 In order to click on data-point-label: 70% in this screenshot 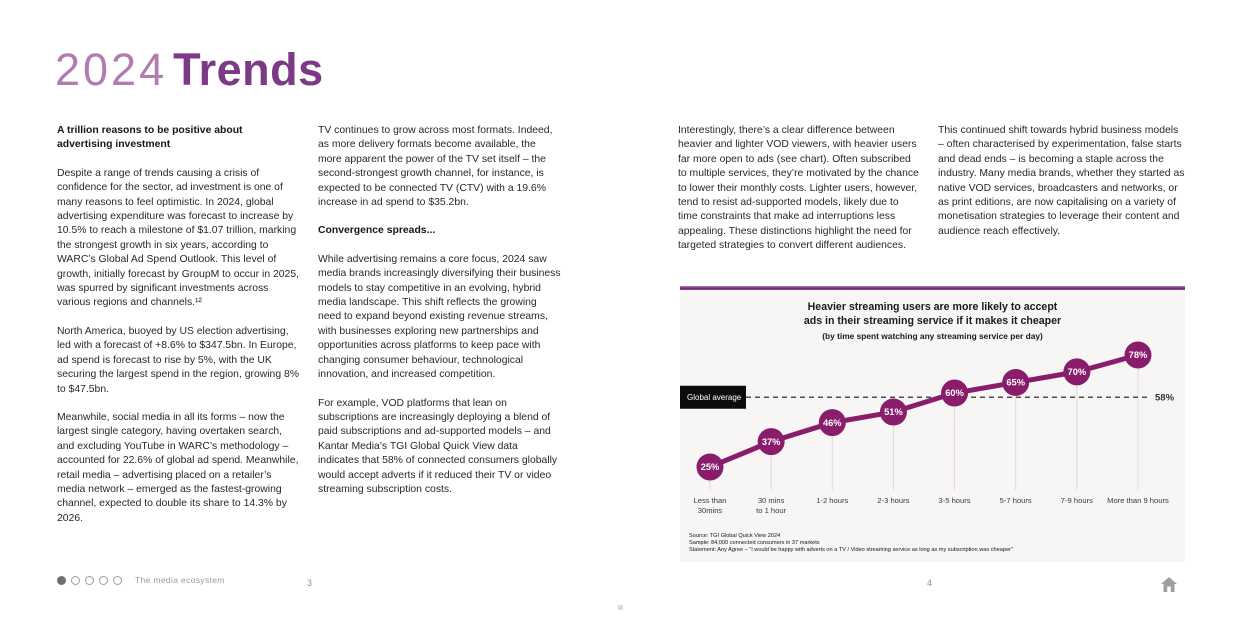, I will do `click(1077, 372)`.